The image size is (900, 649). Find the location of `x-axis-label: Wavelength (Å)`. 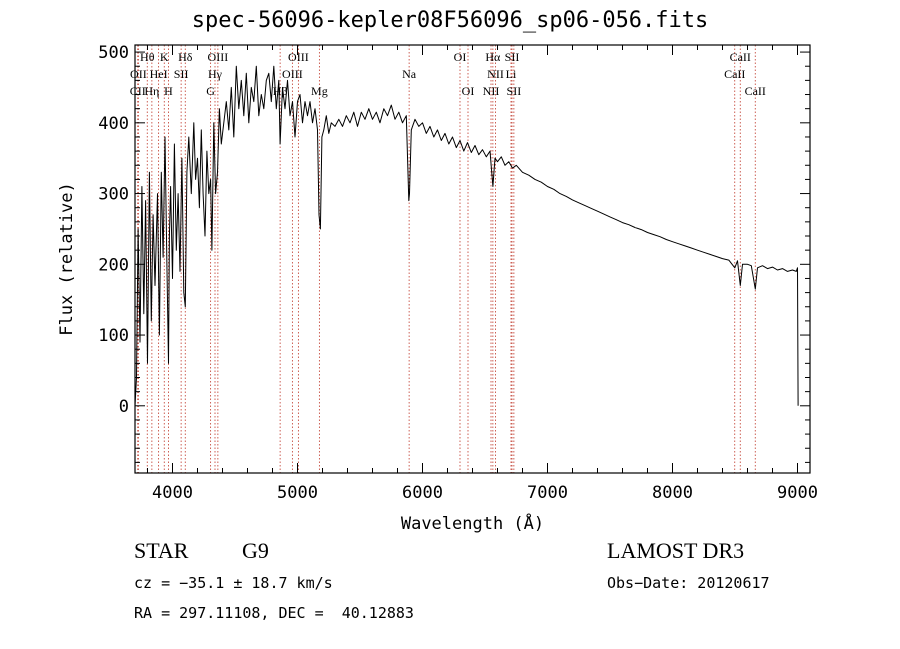

x-axis-label: Wavelength (Å) is located at coordinates (472, 523).